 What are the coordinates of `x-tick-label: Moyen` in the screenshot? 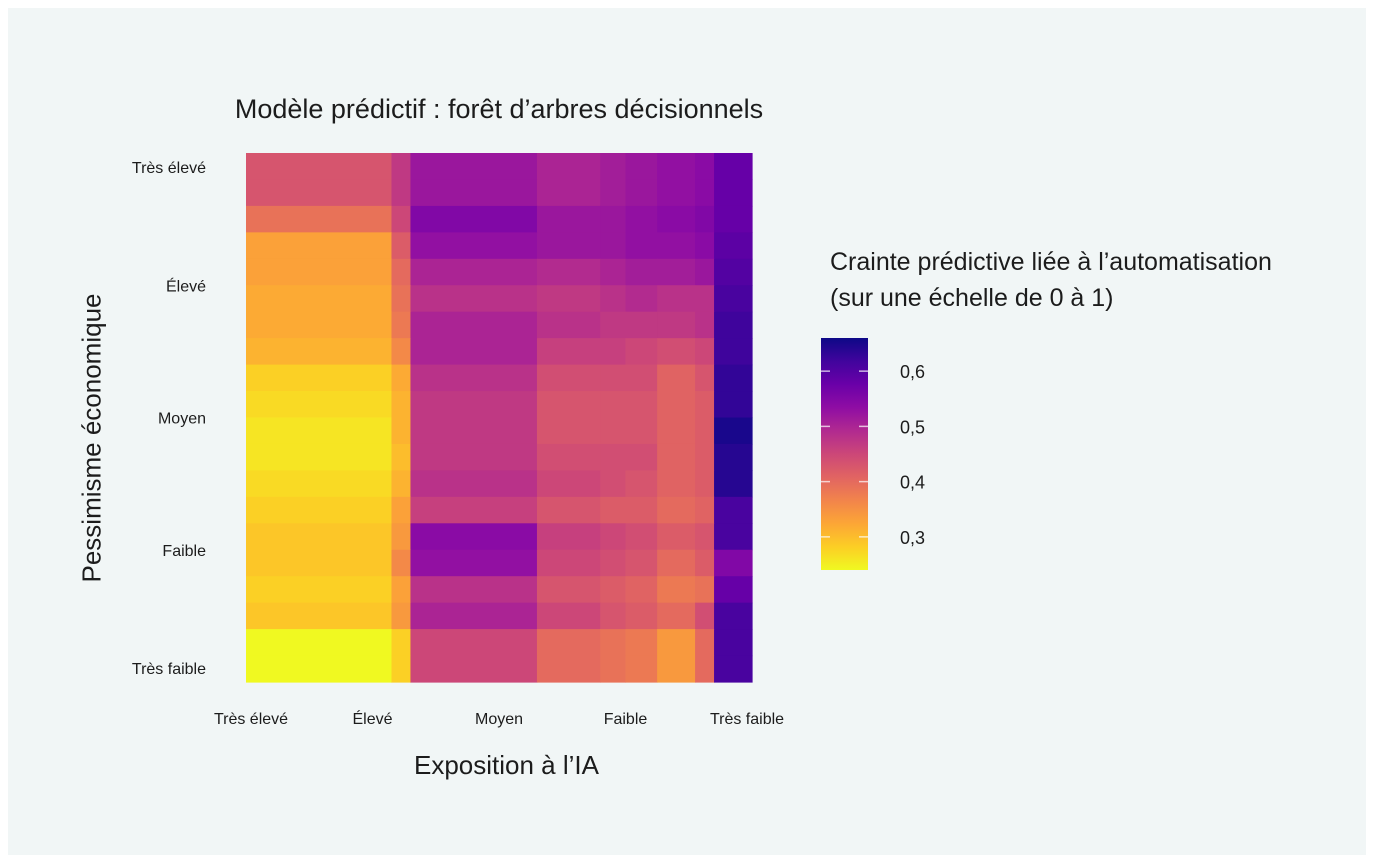 It's located at (499, 719).